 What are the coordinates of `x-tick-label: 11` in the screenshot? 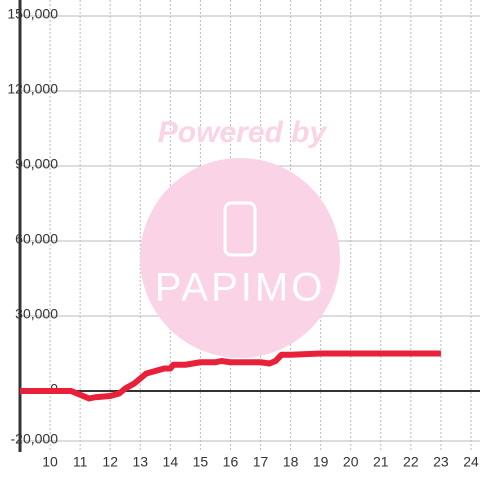 It's located at (80, 462).